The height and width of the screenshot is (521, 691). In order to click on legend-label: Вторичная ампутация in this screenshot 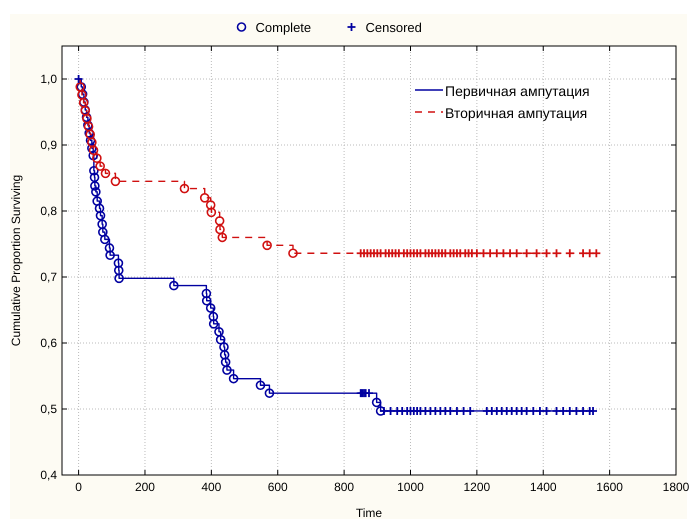, I will do `click(516, 113)`.